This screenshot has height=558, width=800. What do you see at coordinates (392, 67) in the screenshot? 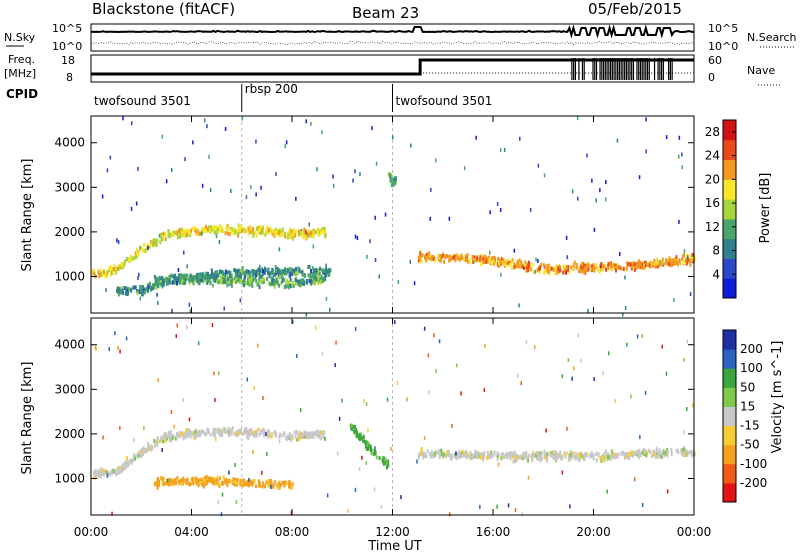
I see `frequency-trace` at bounding box center [392, 67].